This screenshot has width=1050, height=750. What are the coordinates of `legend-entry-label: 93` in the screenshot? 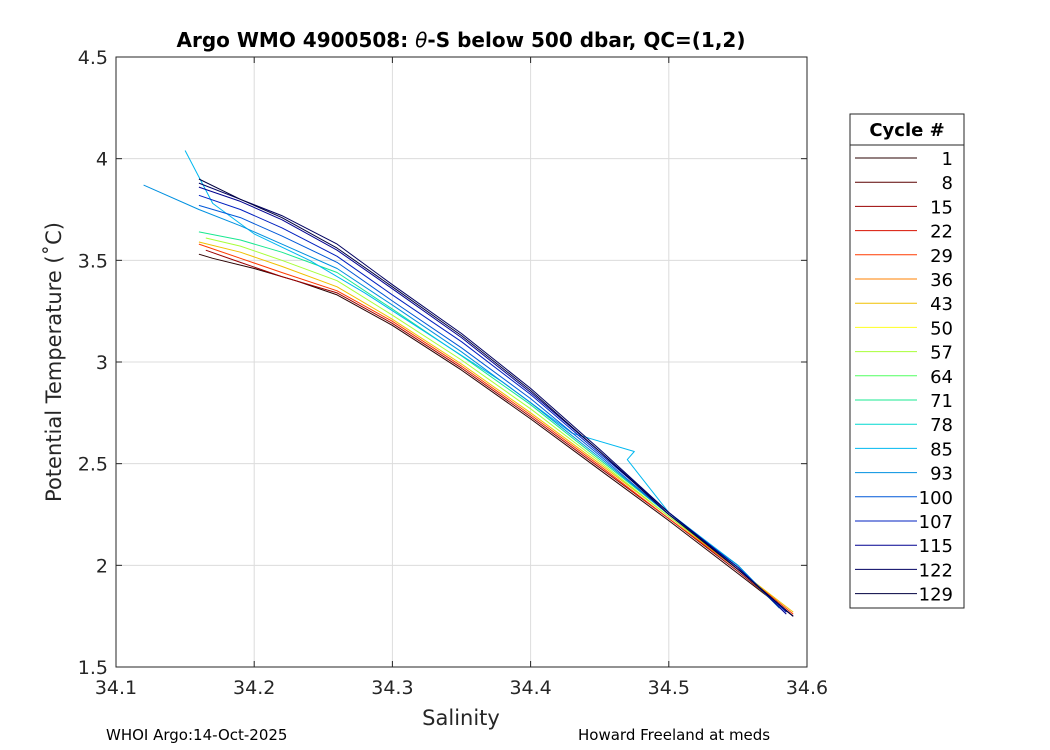 It's located at (941, 474).